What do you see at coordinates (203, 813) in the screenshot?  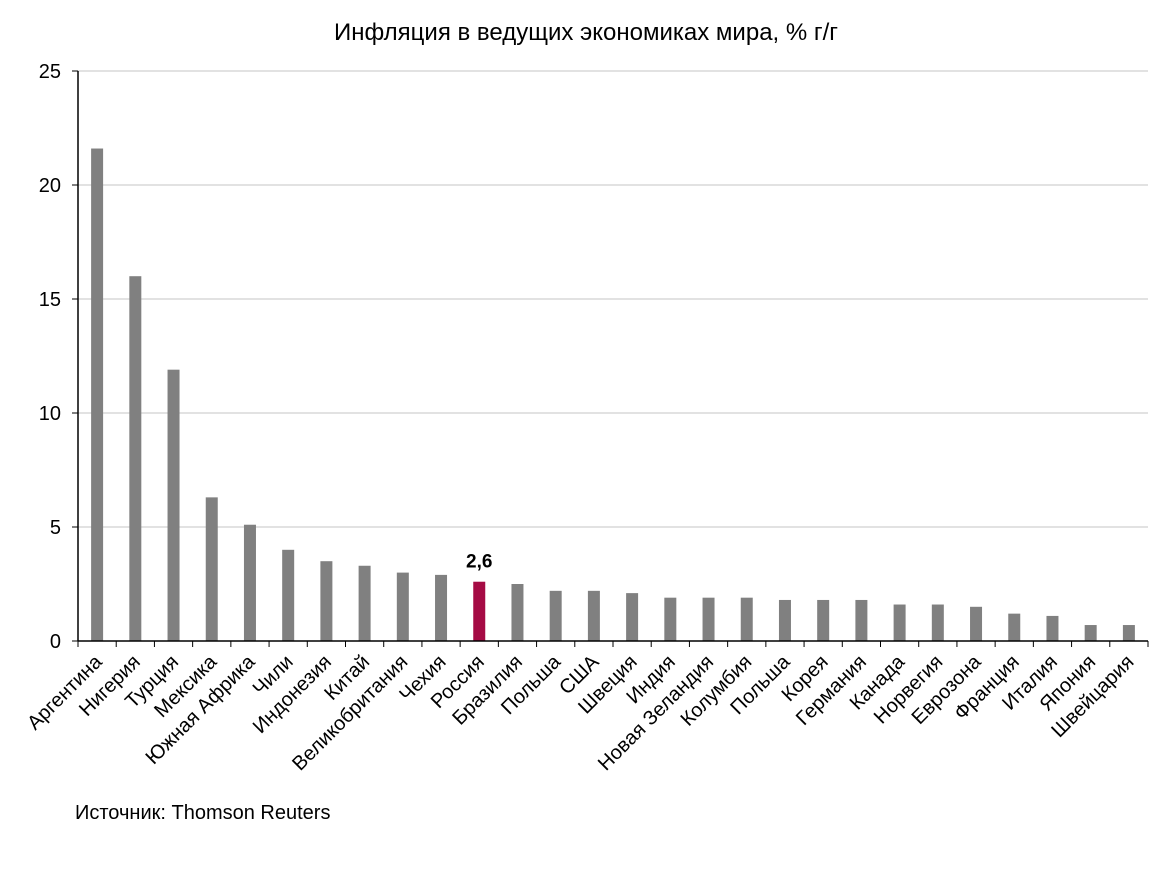 I see `source-note: Источник: Thomson Reuters` at bounding box center [203, 813].